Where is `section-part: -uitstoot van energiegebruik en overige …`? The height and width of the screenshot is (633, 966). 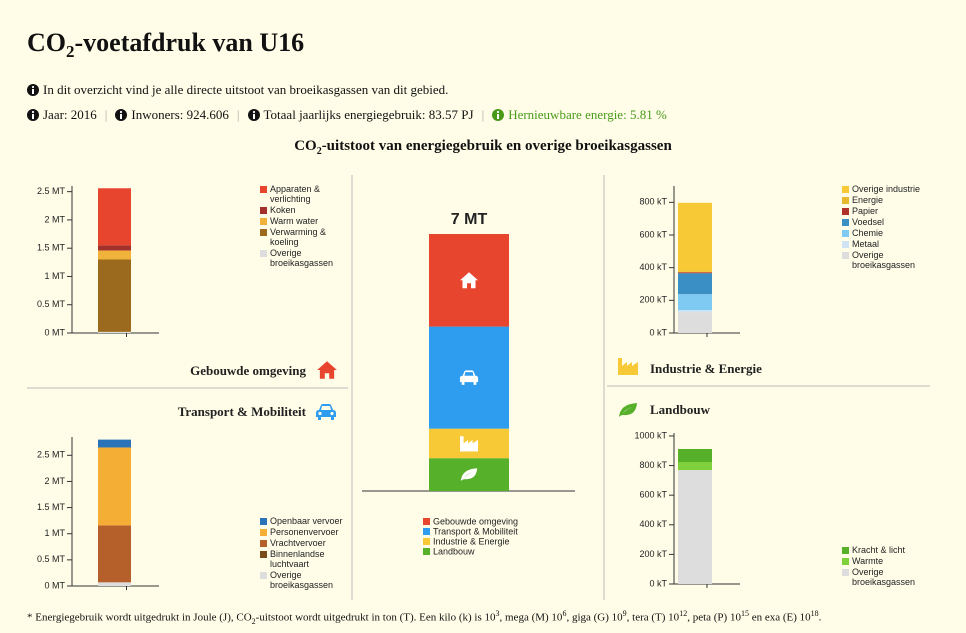
section-part: -uitstoot van energiegebruik en overige … is located at coordinates (496, 146).